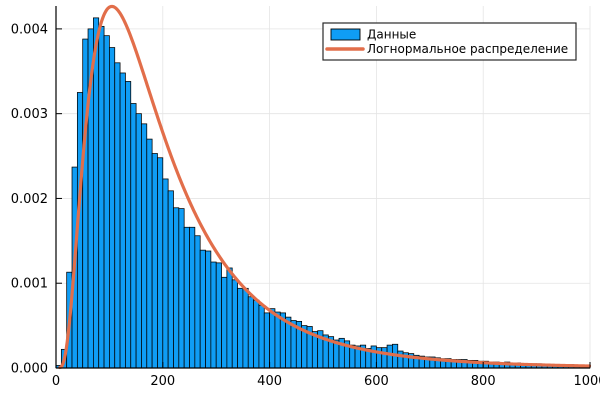 This screenshot has width=600, height=404. I want to click on x-tick-label: 400, so click(269, 381).